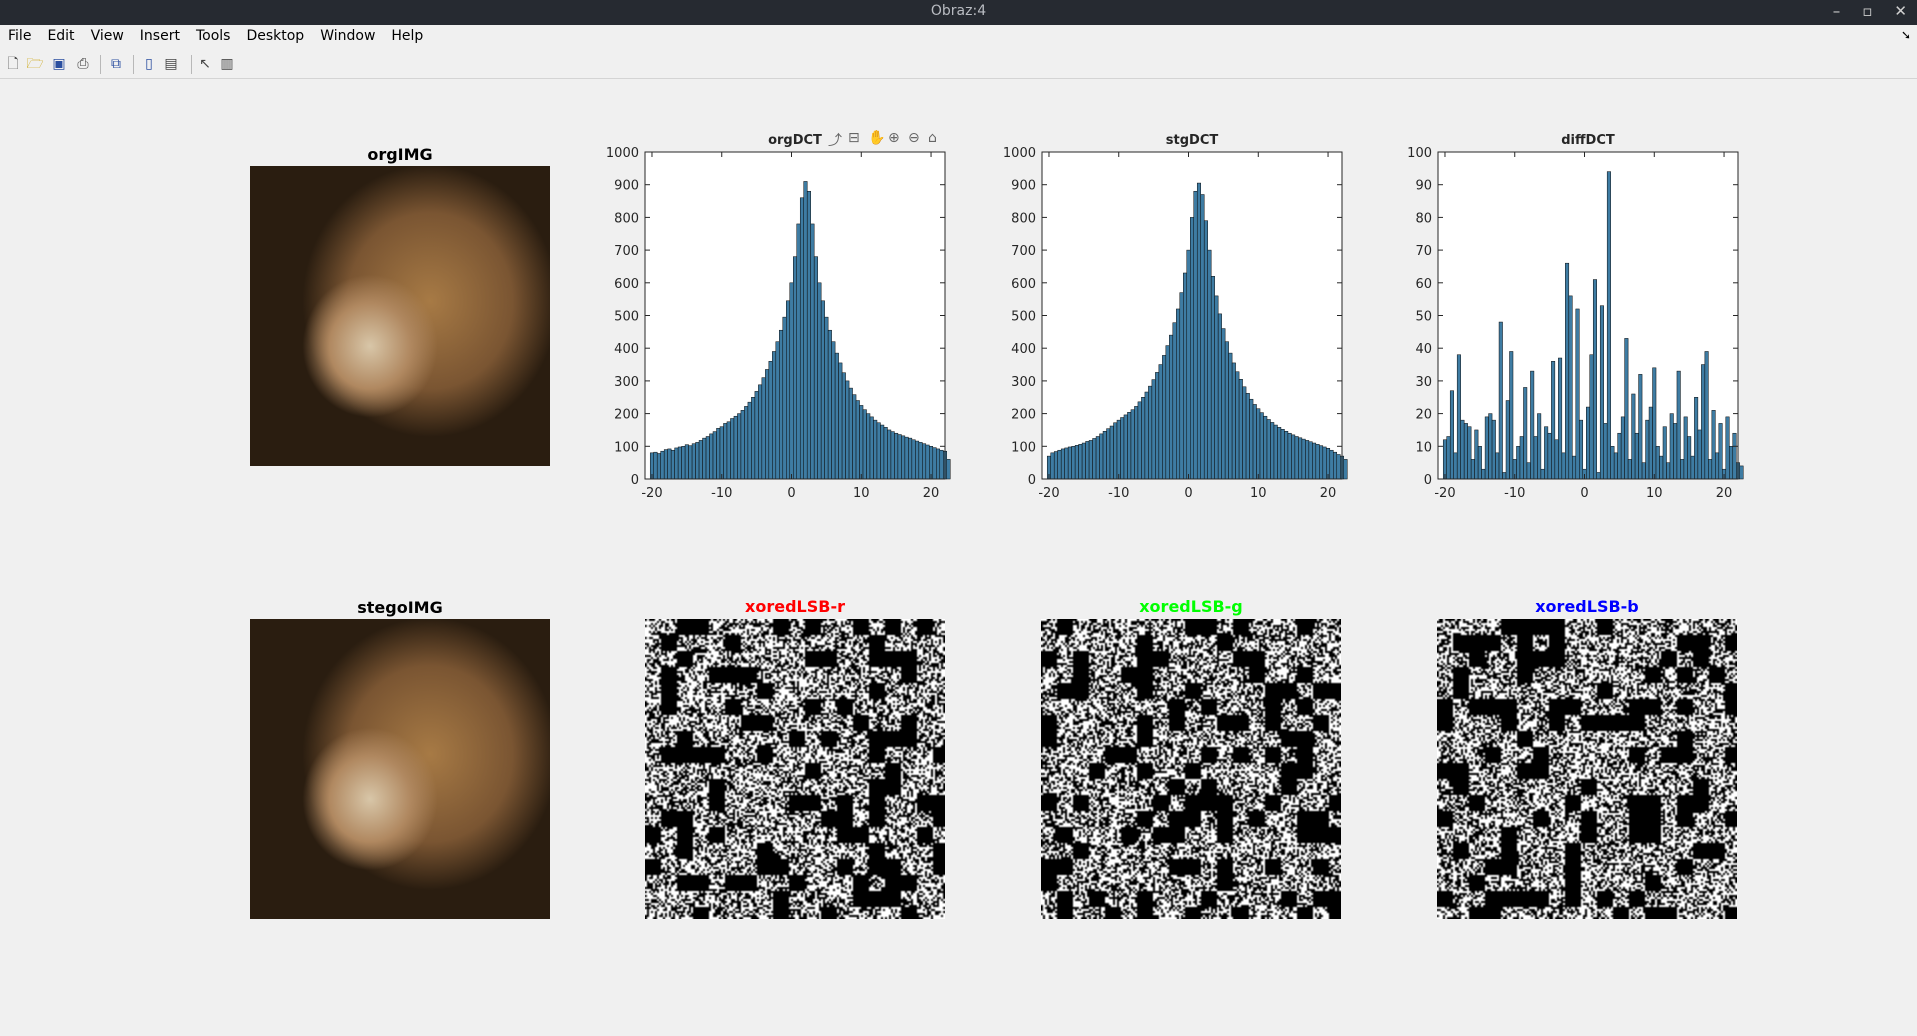 This screenshot has height=1036, width=1917. Describe the element at coordinates (159, 36) in the screenshot. I see `menu-insert: Insert` at that location.